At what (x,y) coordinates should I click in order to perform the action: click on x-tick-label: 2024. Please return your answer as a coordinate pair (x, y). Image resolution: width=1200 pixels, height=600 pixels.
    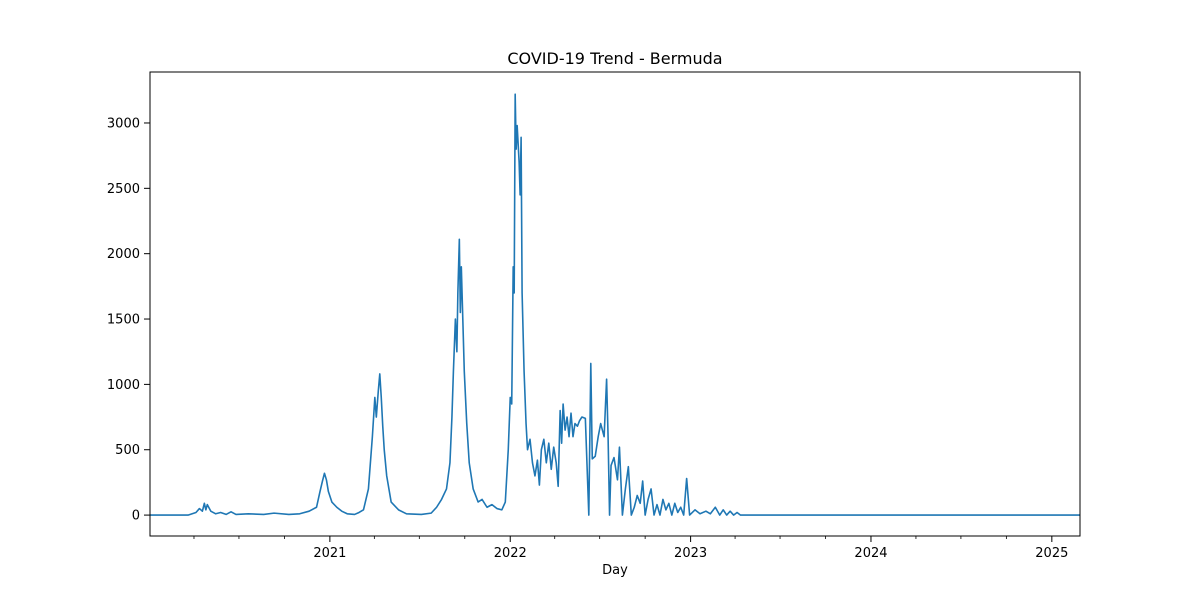
    Looking at the image, I should click on (870, 553).